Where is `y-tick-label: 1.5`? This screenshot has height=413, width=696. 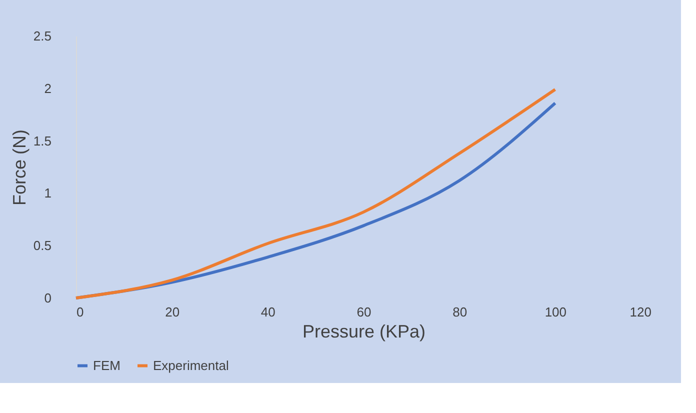 y-tick-label: 1.5 is located at coordinates (42, 140).